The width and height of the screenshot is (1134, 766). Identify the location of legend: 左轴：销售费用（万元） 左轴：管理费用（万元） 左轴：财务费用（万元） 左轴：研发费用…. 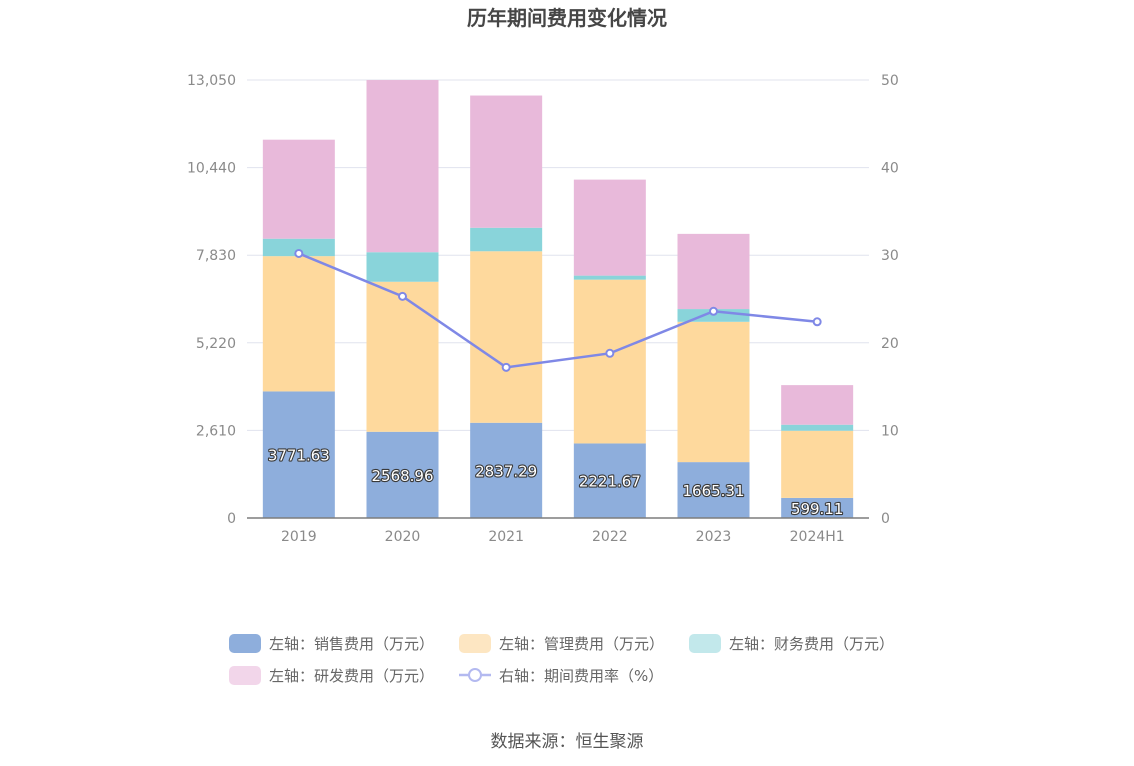
(561, 659).